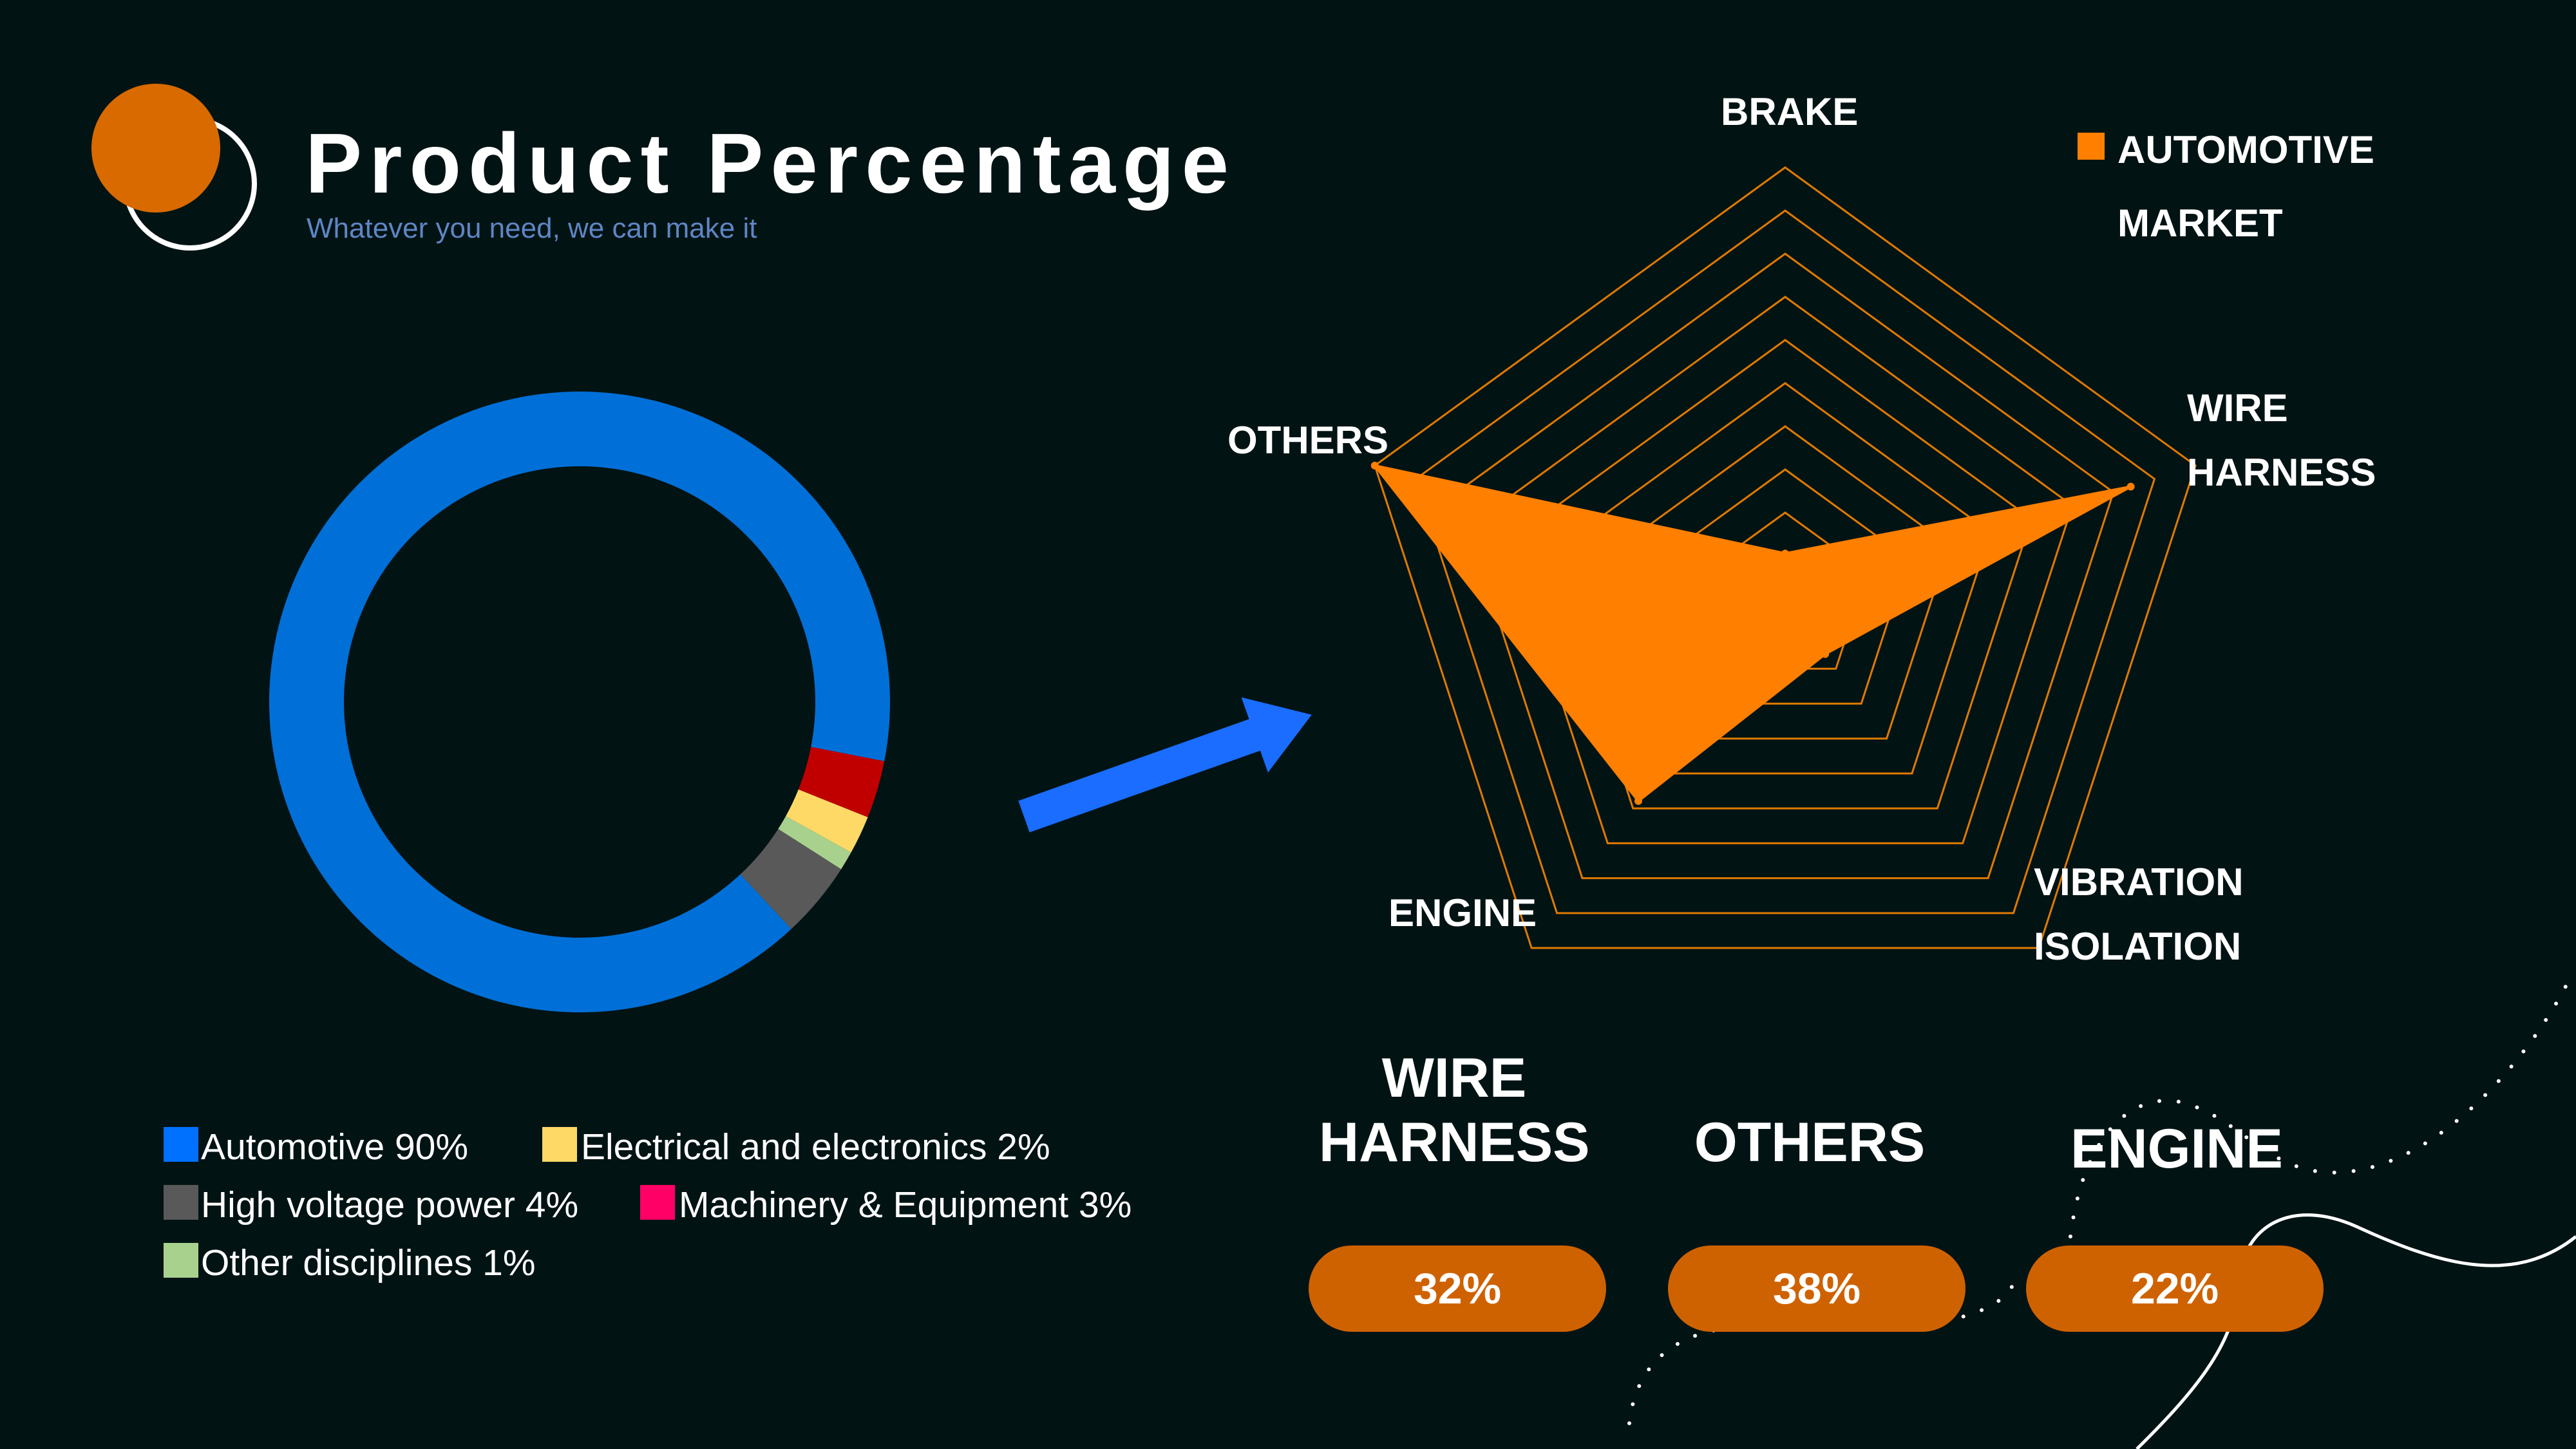  I want to click on arrow-right-icon, so click(1165, 765).